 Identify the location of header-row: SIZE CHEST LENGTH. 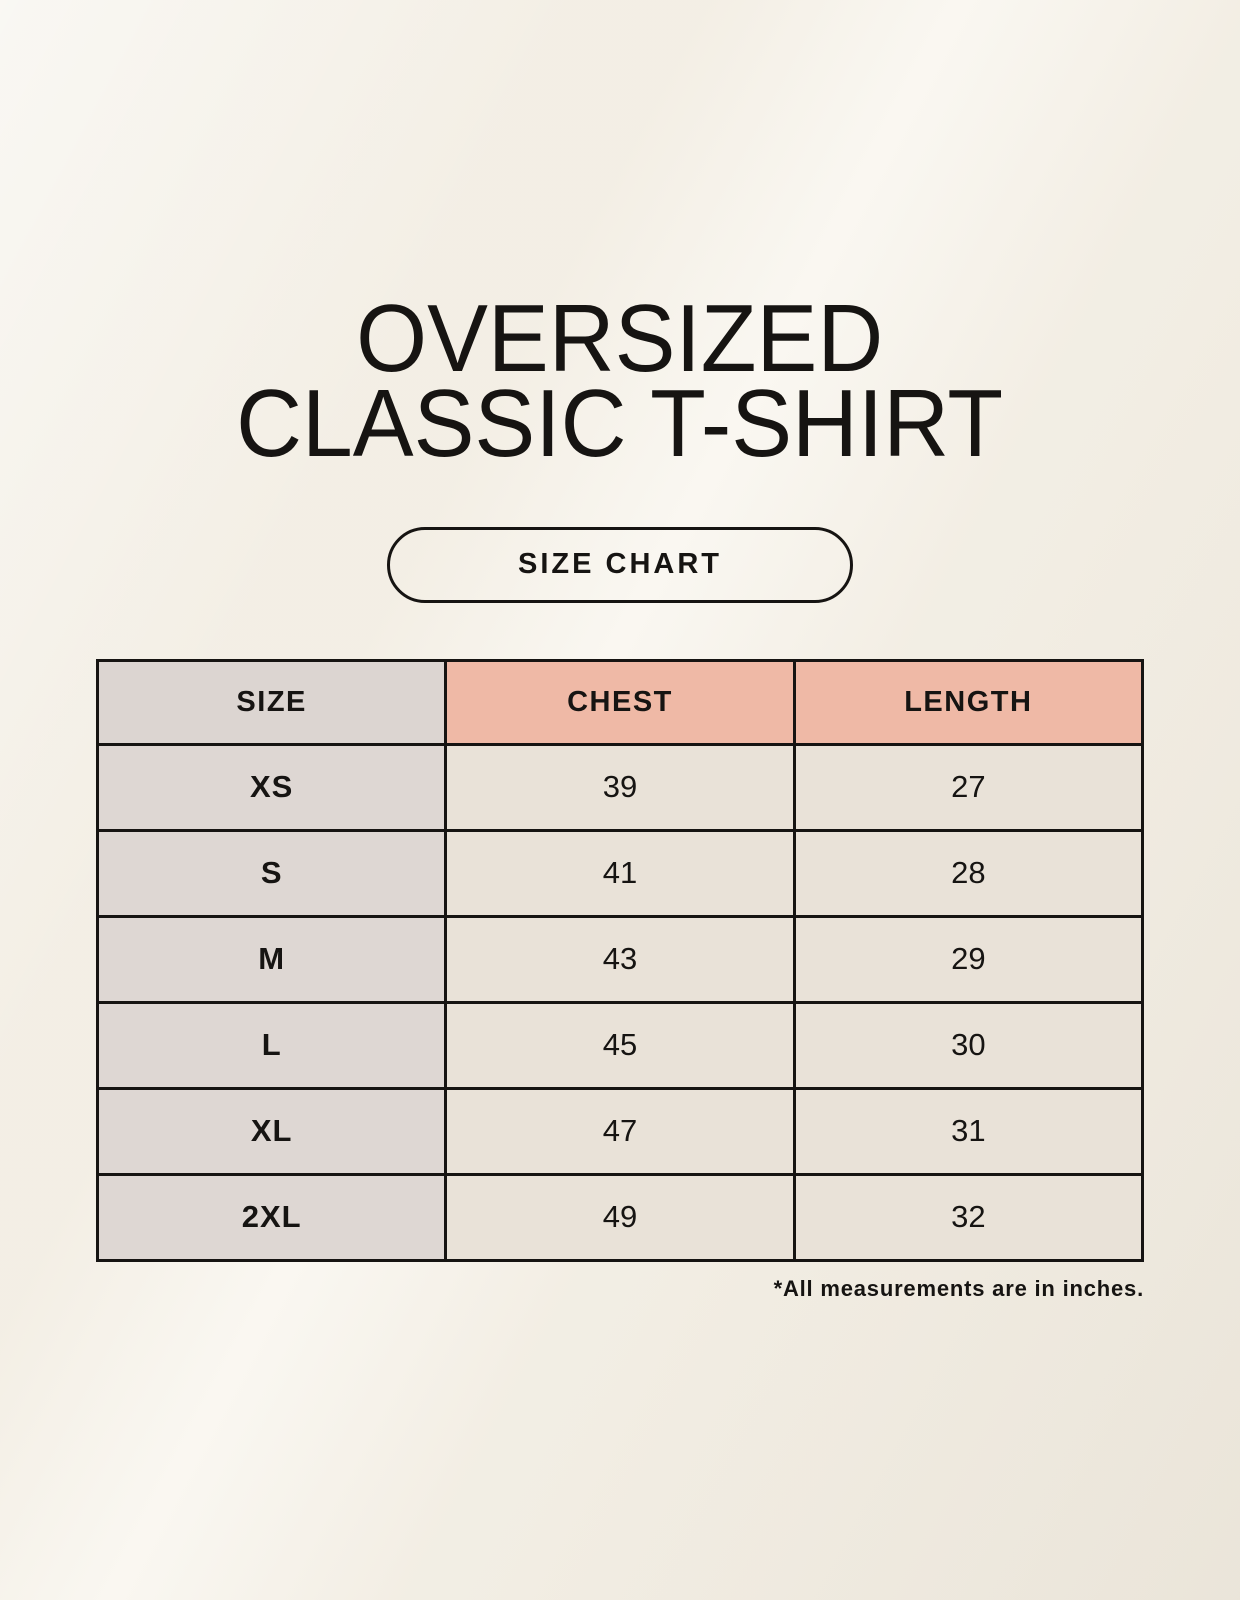
(620, 702).